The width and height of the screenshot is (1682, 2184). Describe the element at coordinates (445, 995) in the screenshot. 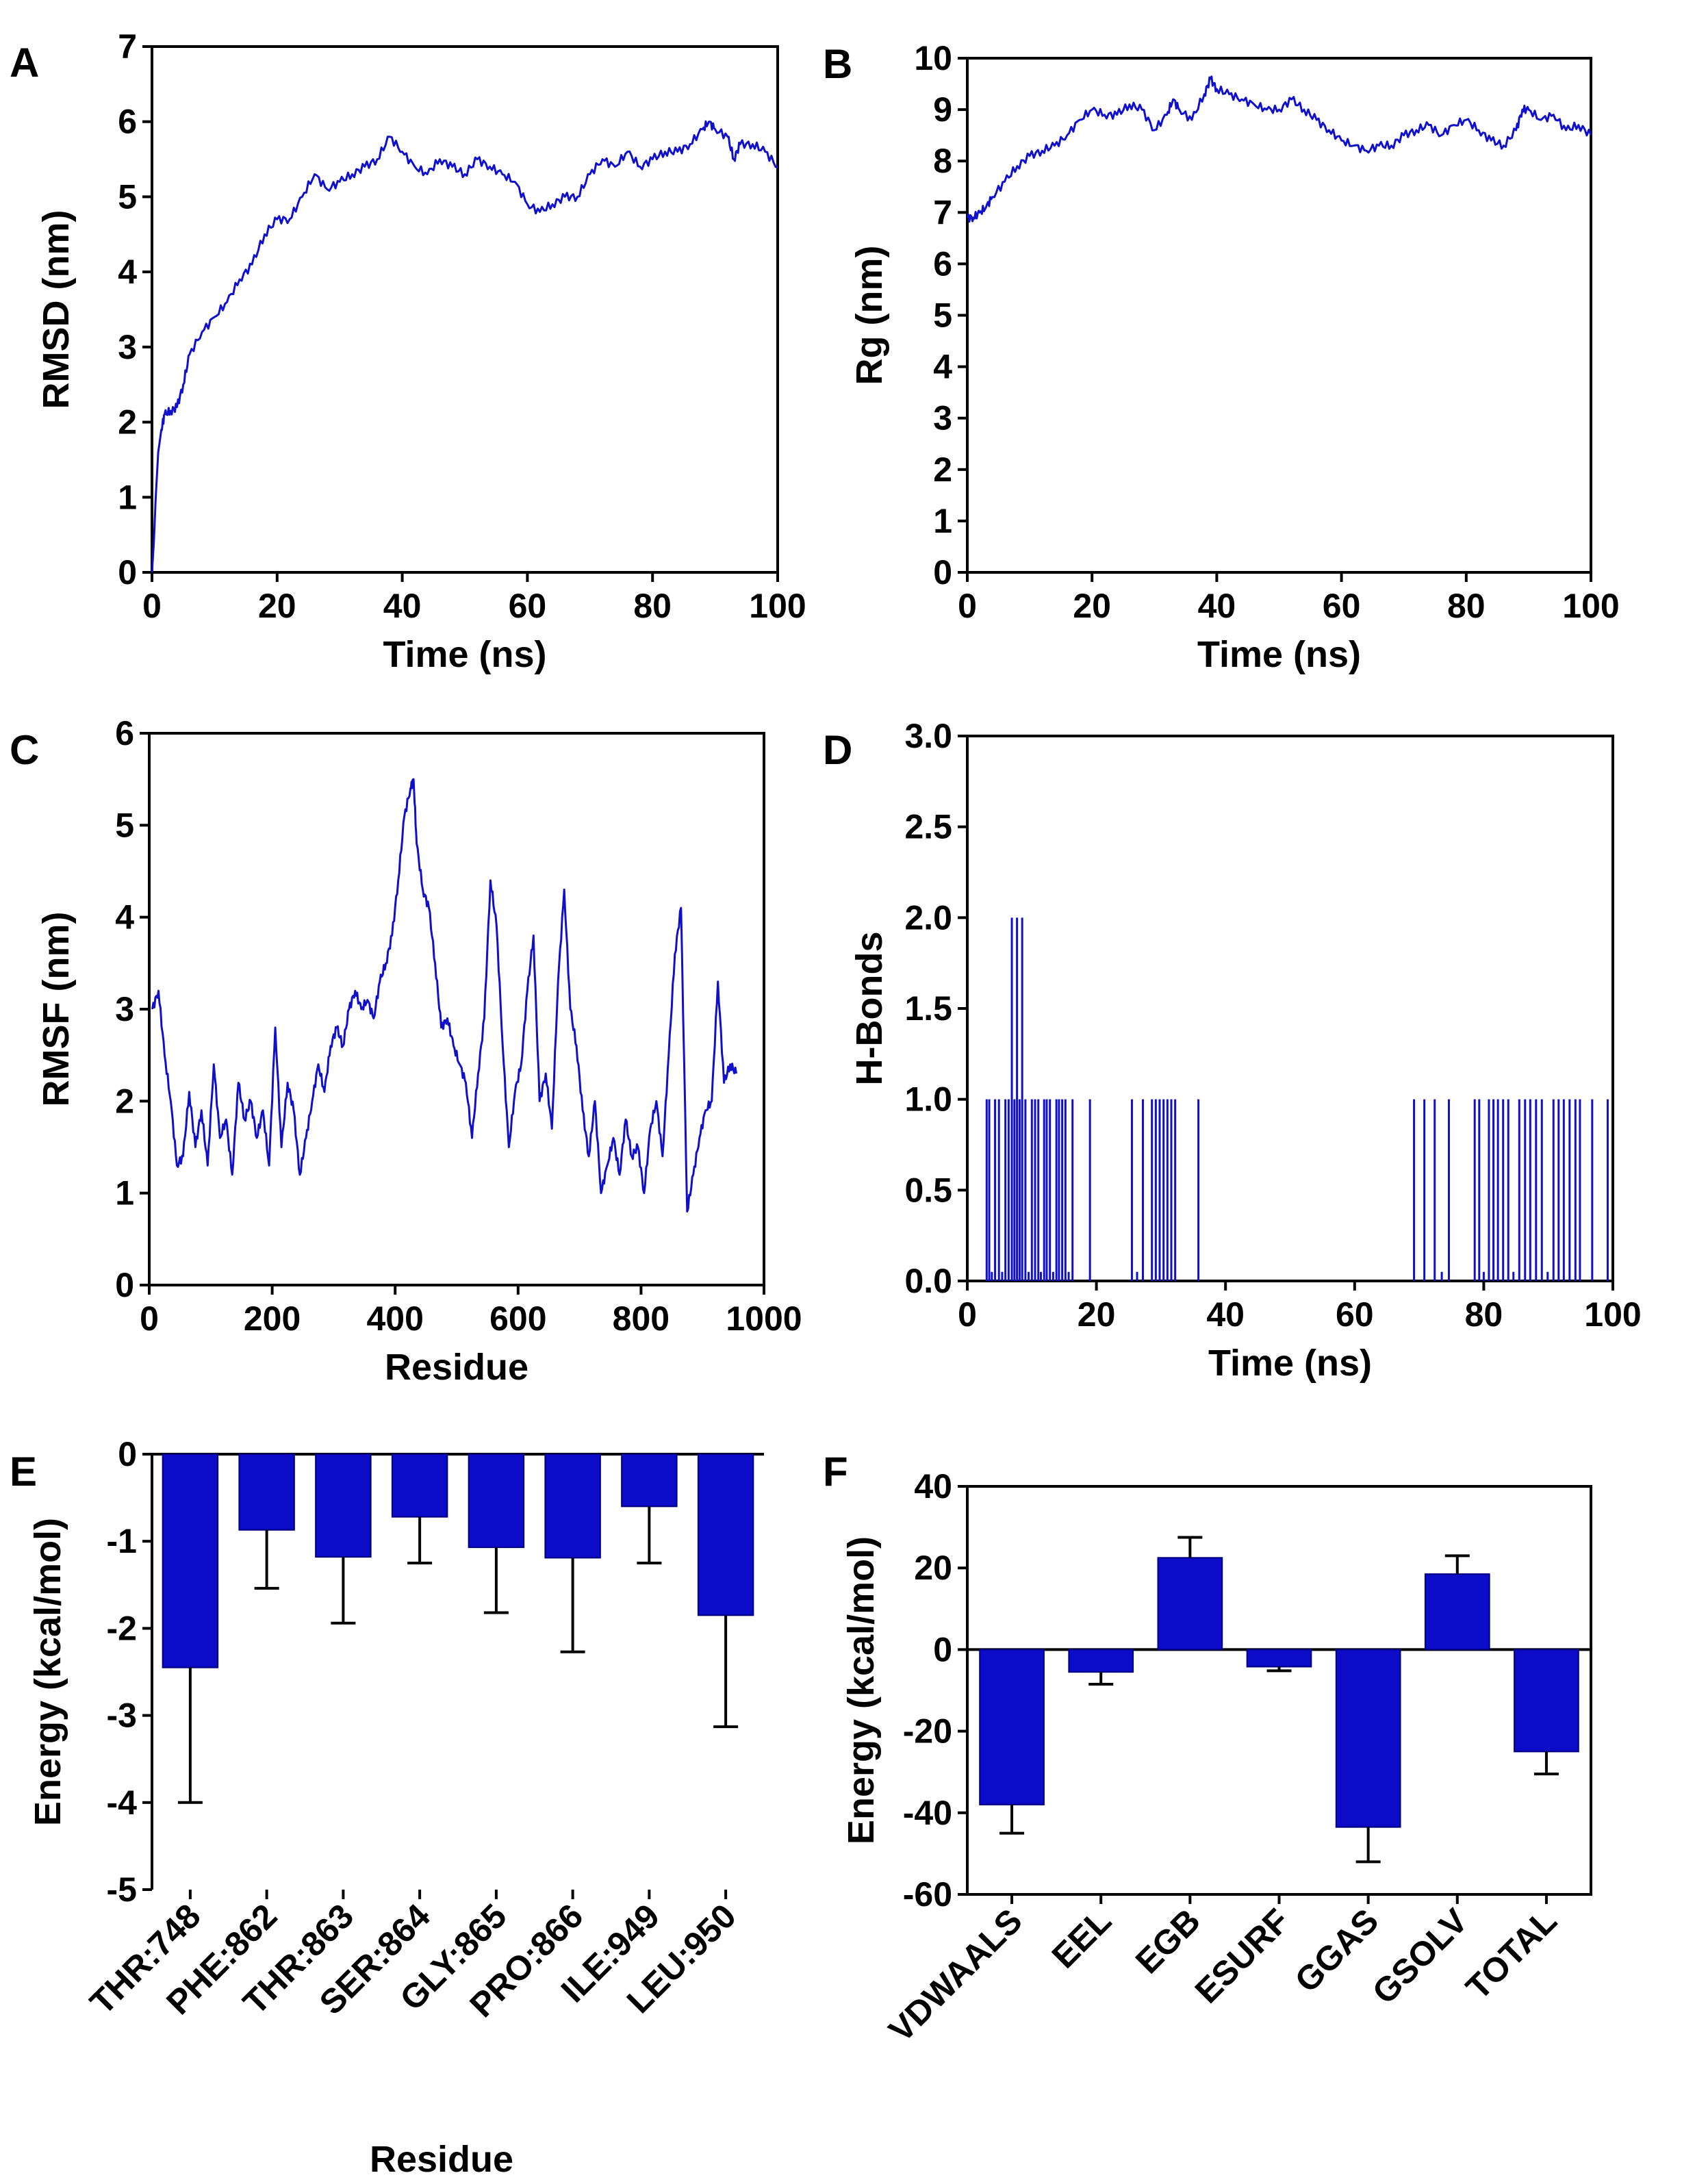

I see `series-line-c` at that location.